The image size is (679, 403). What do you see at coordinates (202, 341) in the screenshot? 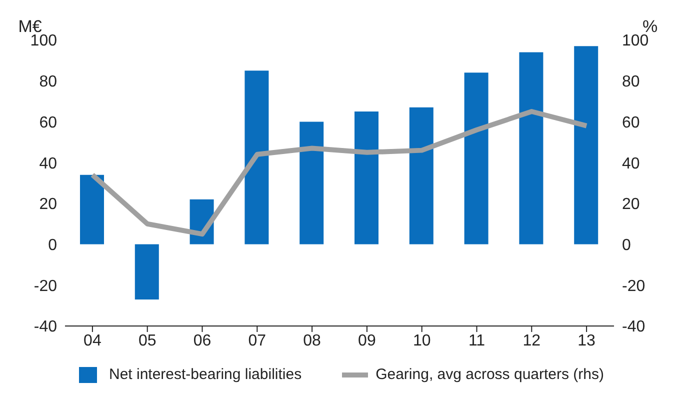
I see `x-tick-label: 06` at bounding box center [202, 341].